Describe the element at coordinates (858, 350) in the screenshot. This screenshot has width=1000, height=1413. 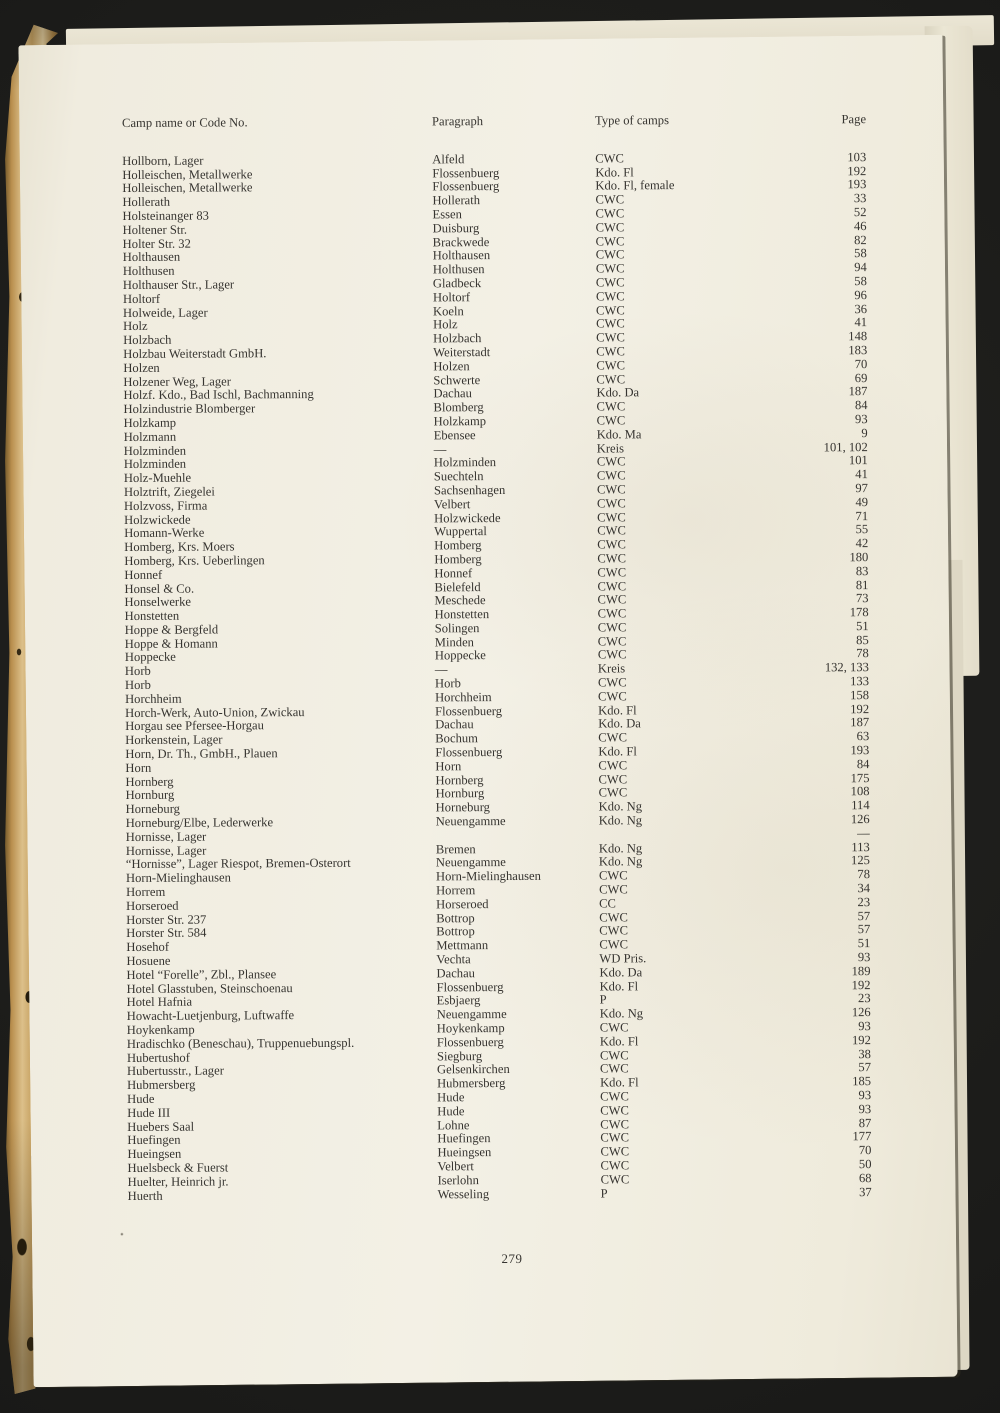
I see `page-number-cell: 183` at that location.